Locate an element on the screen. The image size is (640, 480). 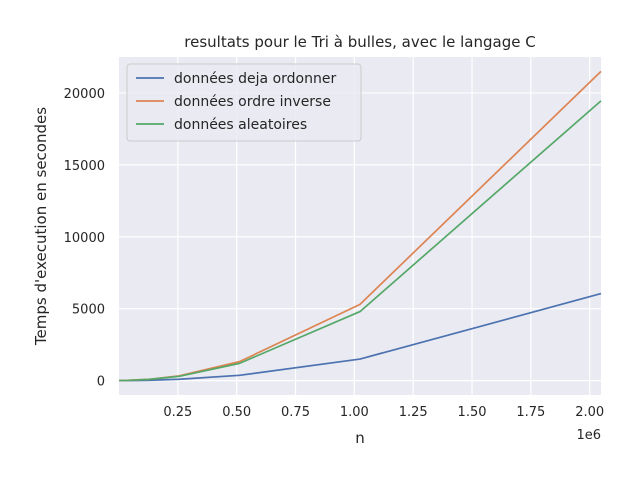
x-axis-offset-label: 1e6 is located at coordinates (588, 435).